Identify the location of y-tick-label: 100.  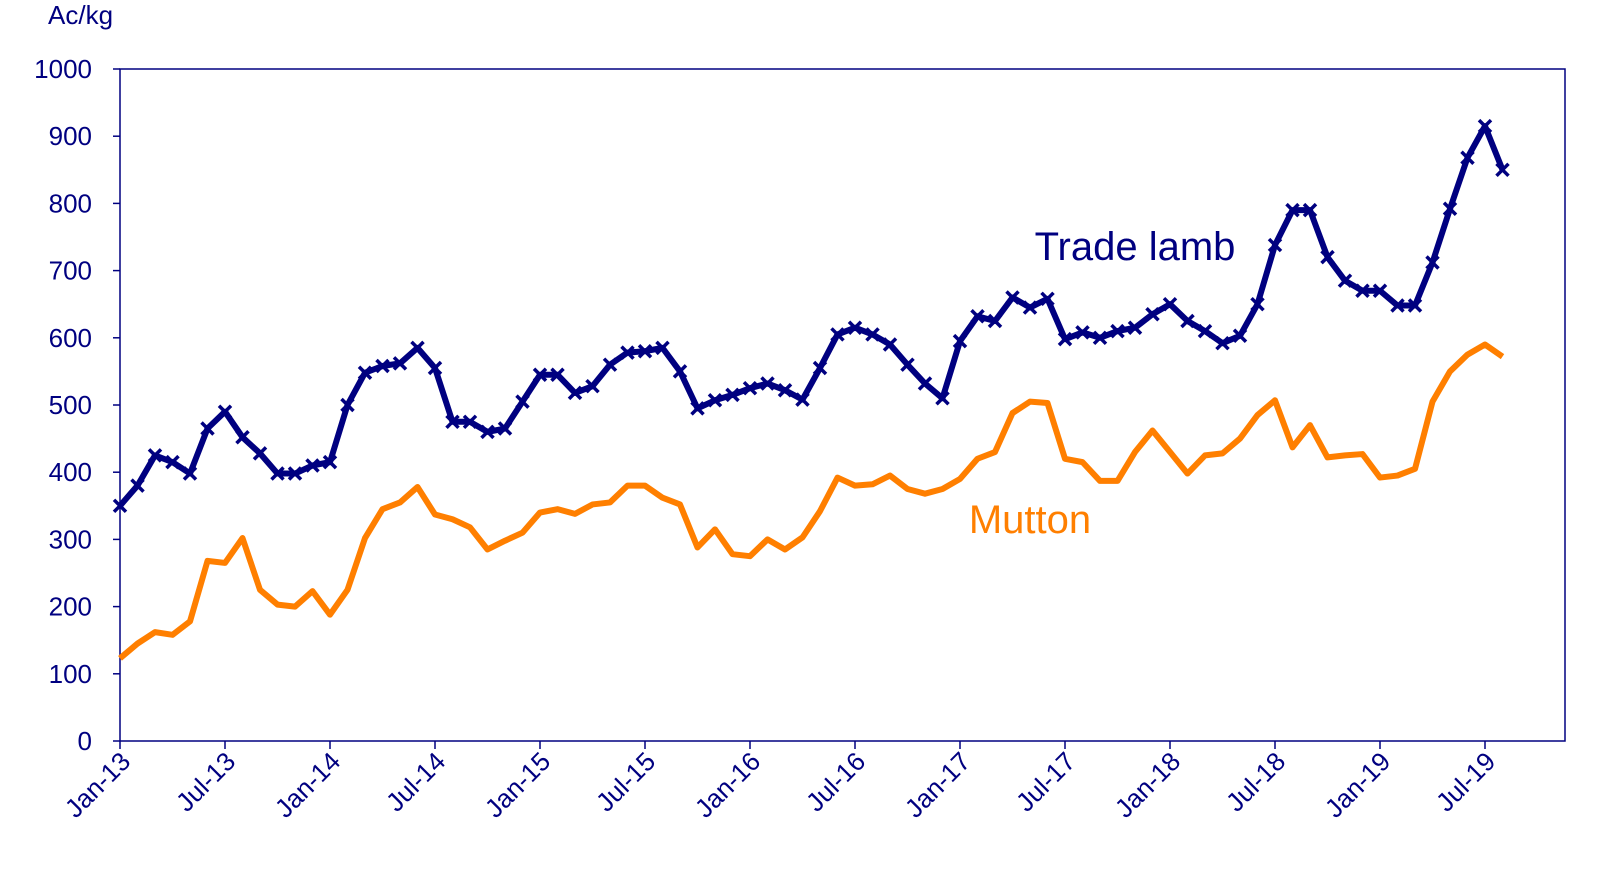
(70, 674).